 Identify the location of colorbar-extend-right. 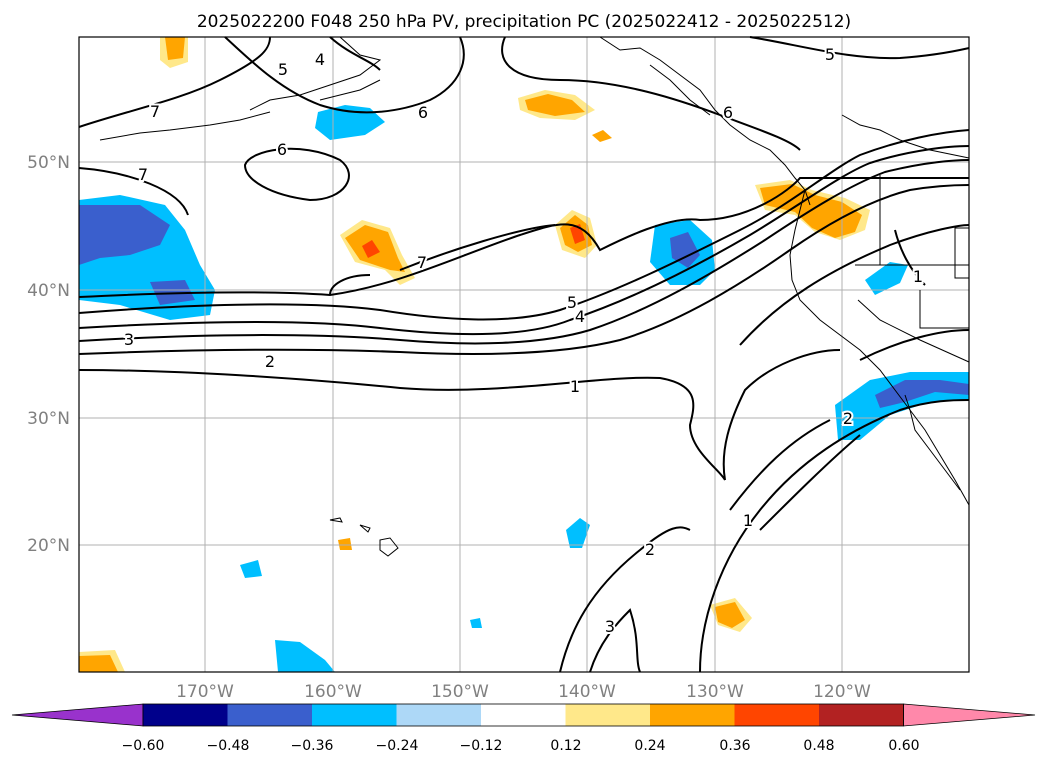
(969, 715).